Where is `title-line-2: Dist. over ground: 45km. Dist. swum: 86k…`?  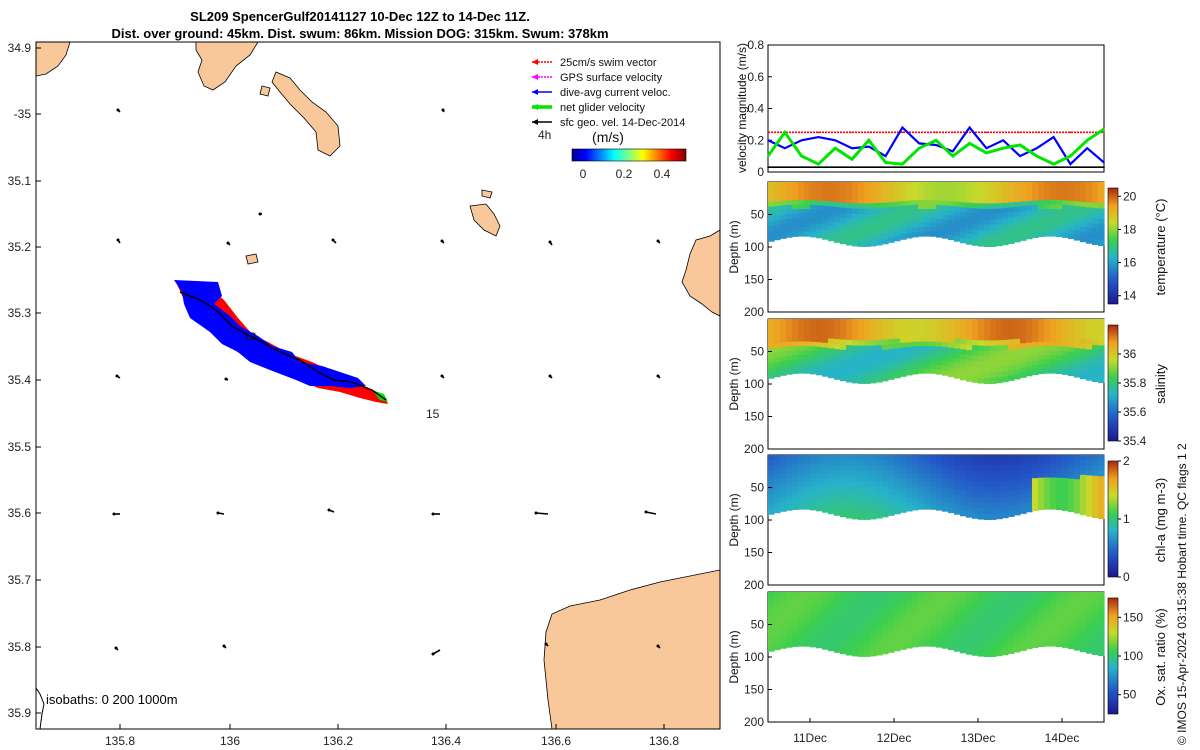 title-line-2: Dist. over ground: 45km. Dist. swum: 86k… is located at coordinates (360, 33).